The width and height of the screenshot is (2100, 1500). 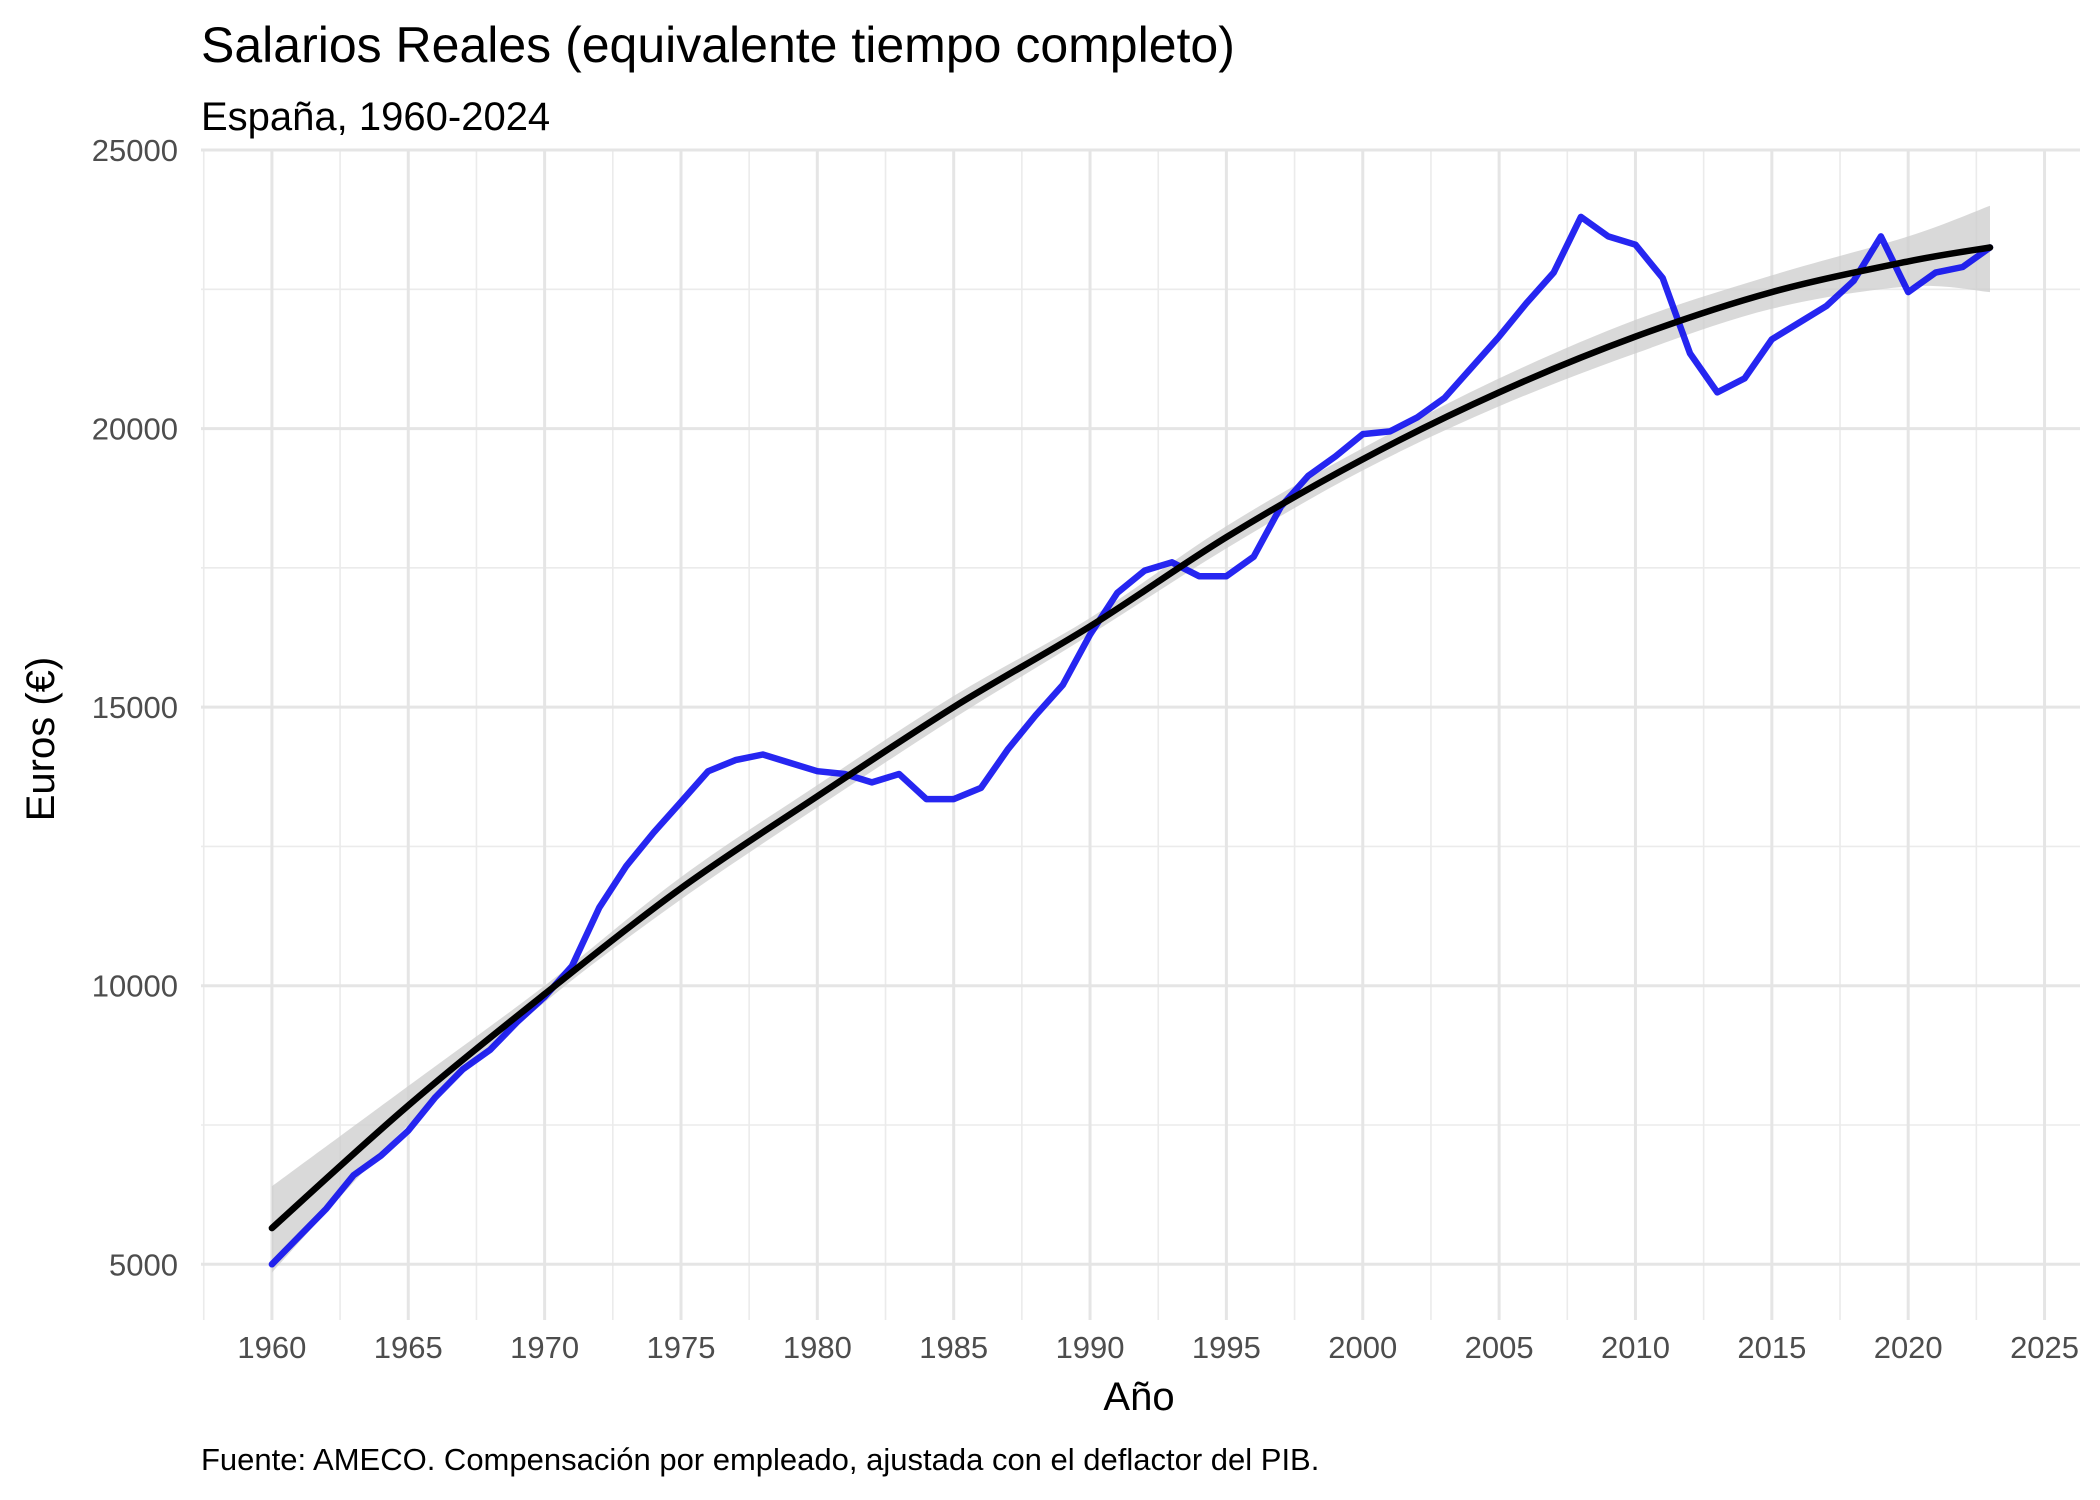 I want to click on y-tick-labels: 5000 10000 15000 20000 25000, so click(x=135, y=707).